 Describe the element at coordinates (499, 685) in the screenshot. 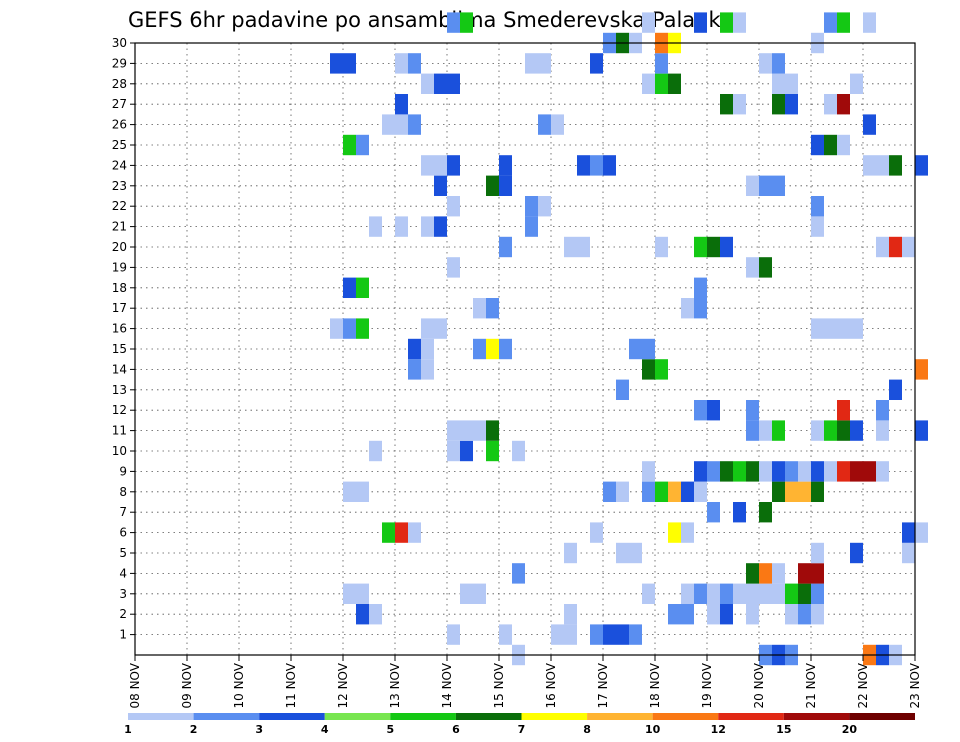

I see `x-tick-label: 15 NOV` at that location.